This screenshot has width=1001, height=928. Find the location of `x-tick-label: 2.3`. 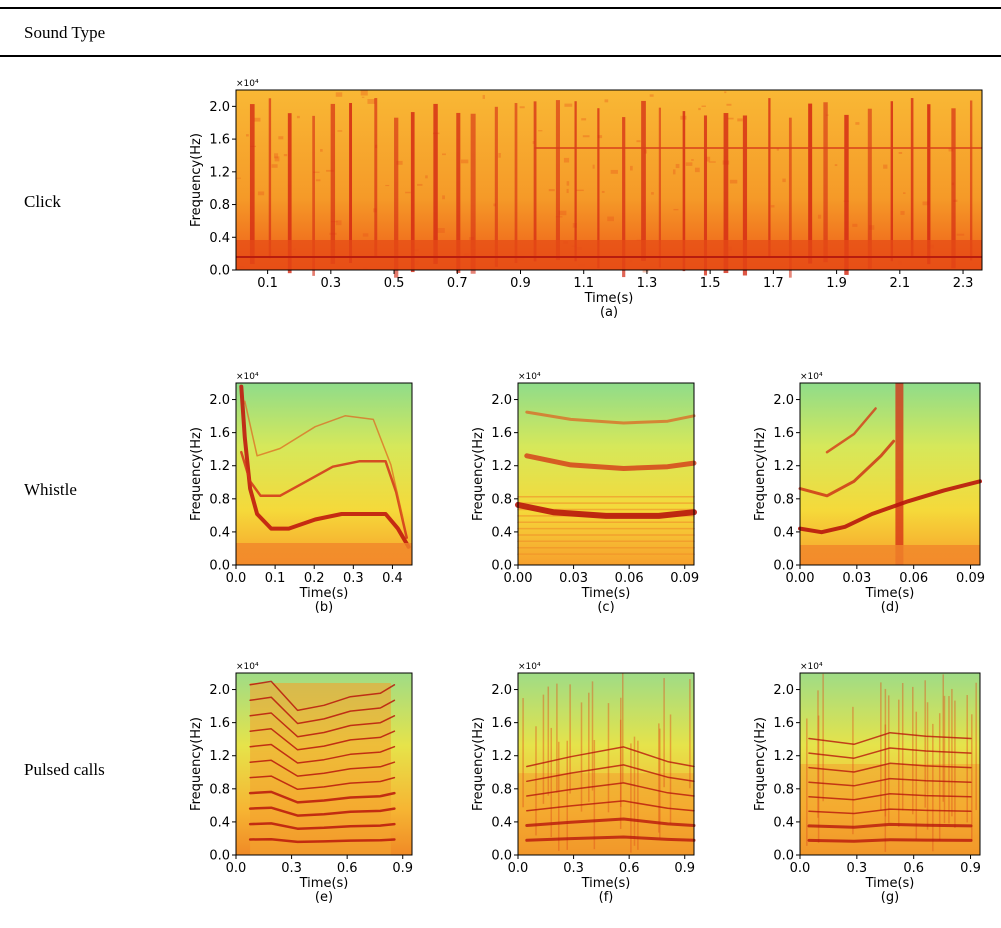

x-tick-label: 2.3 is located at coordinates (963, 283).